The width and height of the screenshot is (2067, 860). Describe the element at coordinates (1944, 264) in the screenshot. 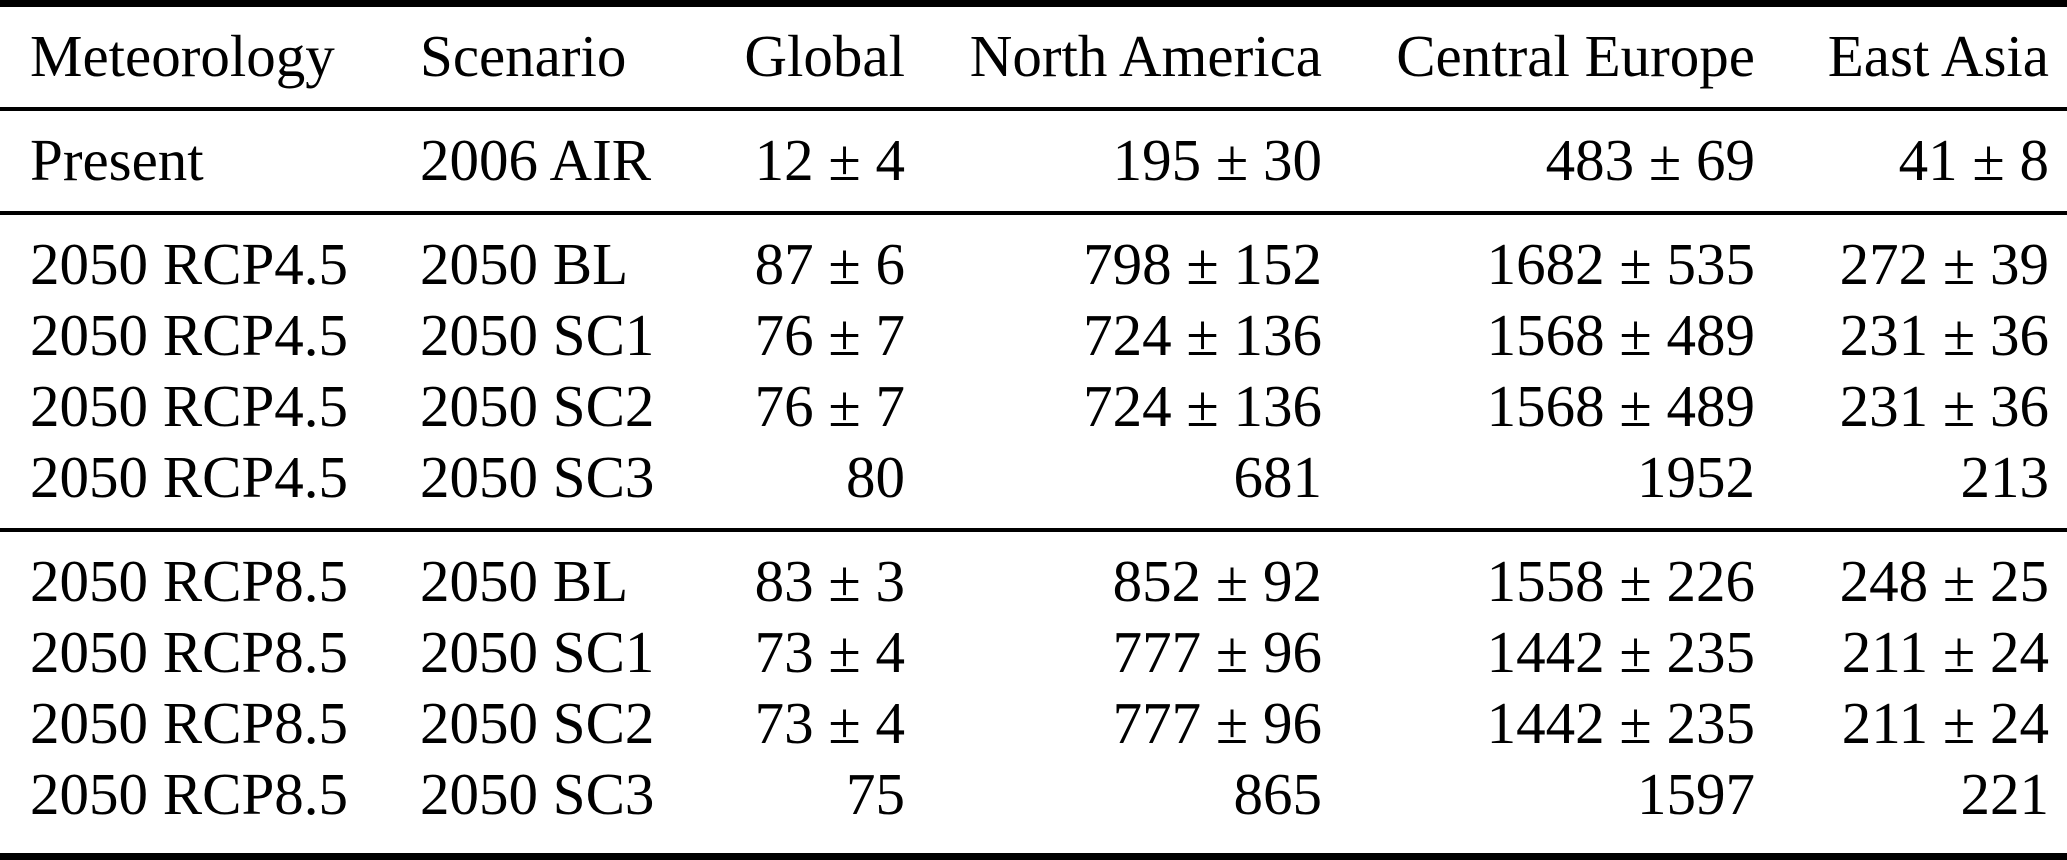

I see `cell-east-asia: 272 ± 39` at that location.